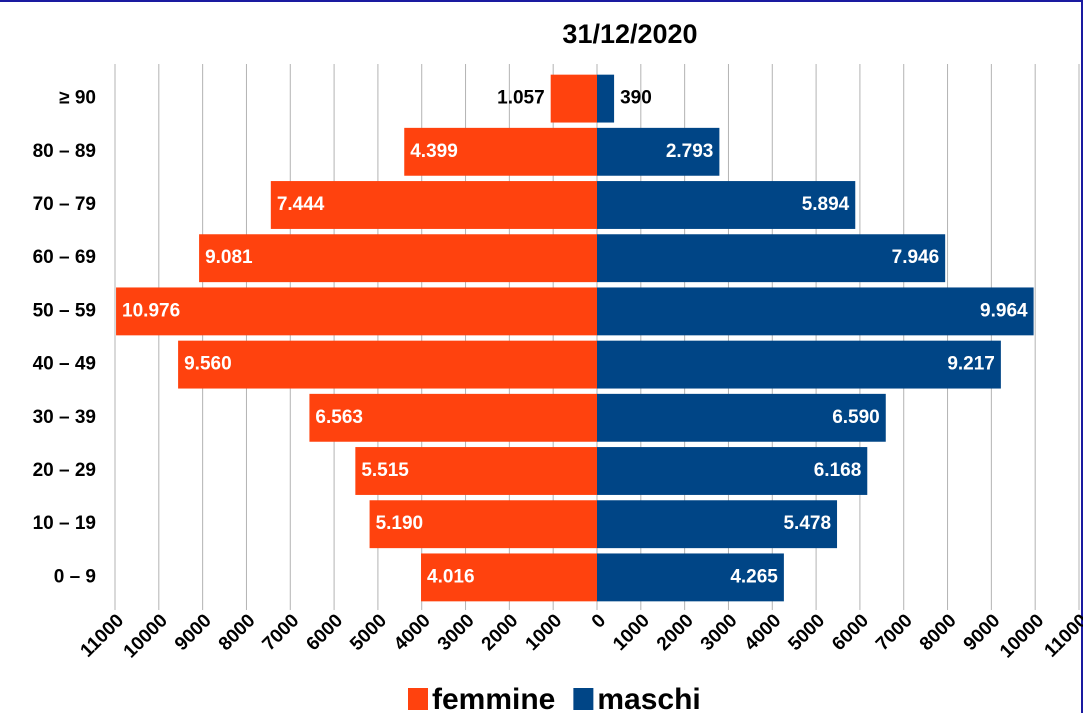 Image resolution: width=1083 pixels, height=713 pixels. Describe the element at coordinates (807, 523) in the screenshot. I see `data-label: 5.478` at that location.